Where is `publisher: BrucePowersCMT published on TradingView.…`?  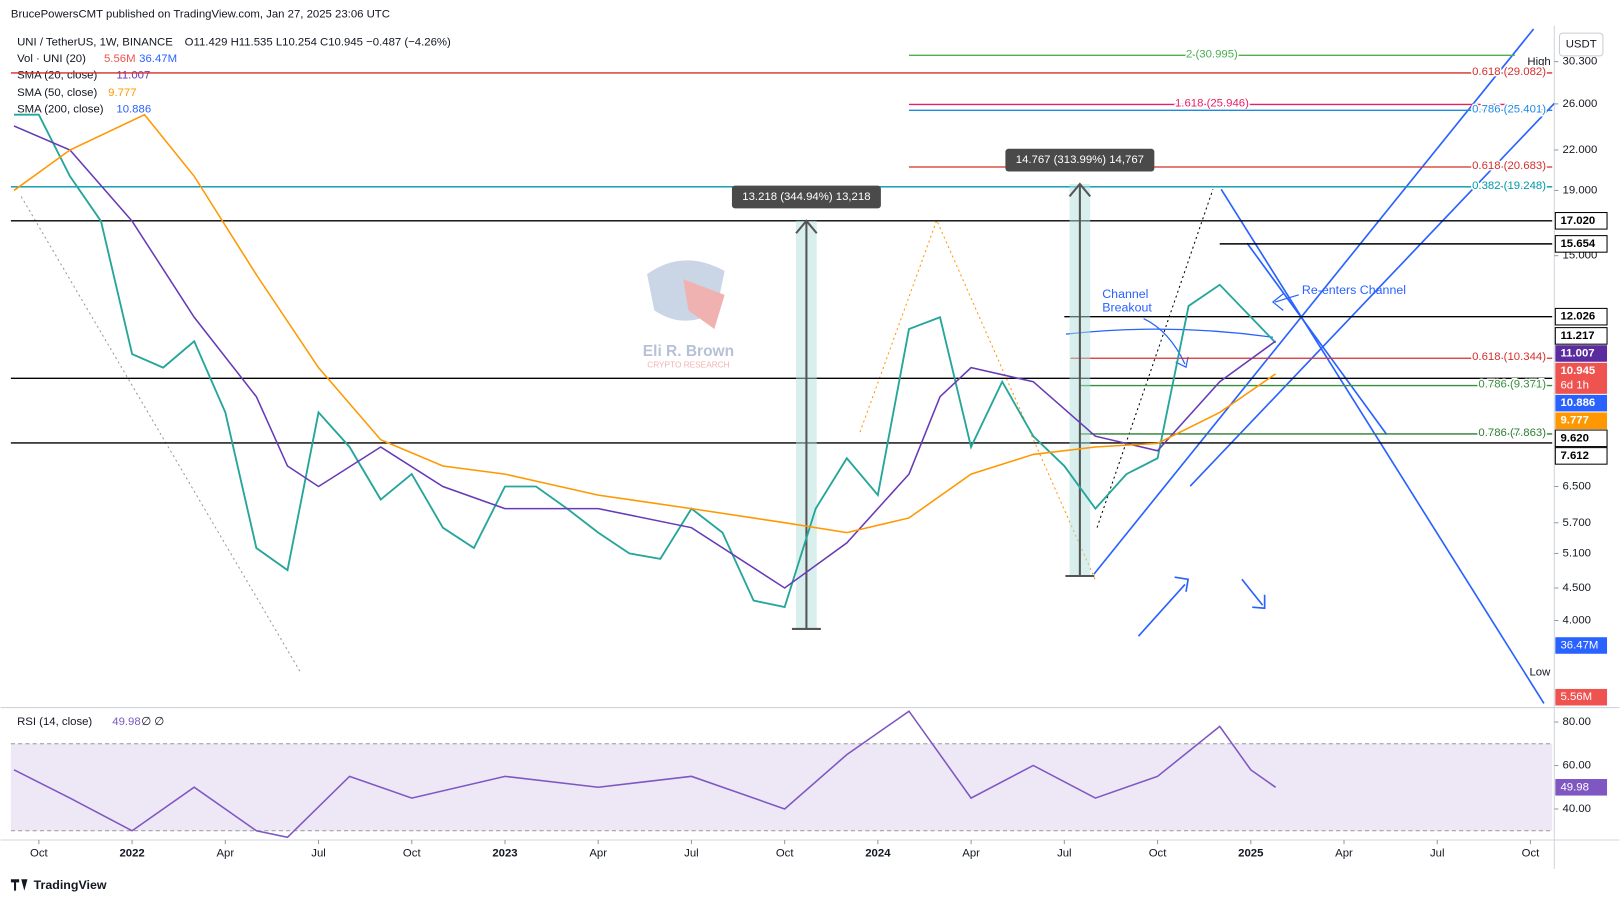
publisher: BrucePowersCMT published on TradingView.… is located at coordinates (200, 14).